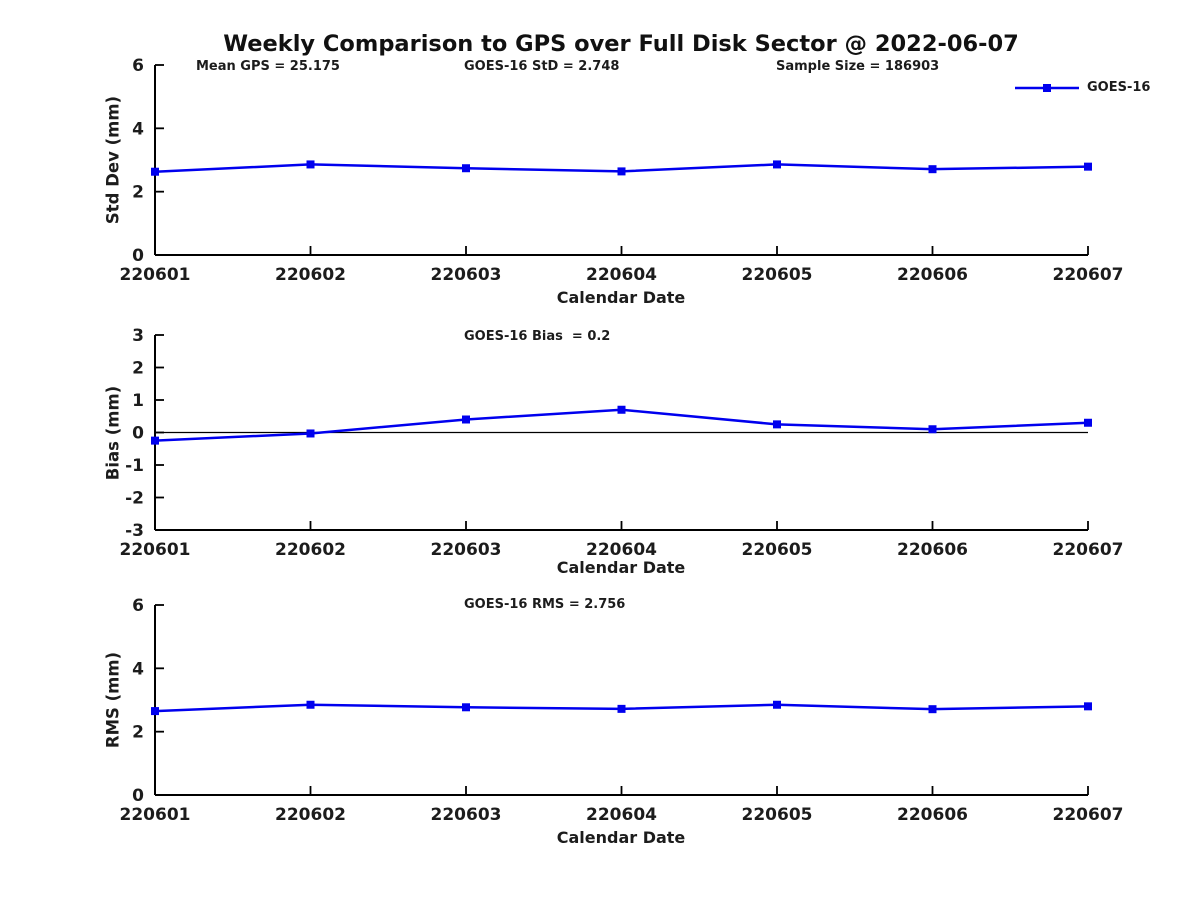 The width and height of the screenshot is (1200, 900). Describe the element at coordinates (134, 531) in the screenshot. I see `svg-text: -3` at that location.